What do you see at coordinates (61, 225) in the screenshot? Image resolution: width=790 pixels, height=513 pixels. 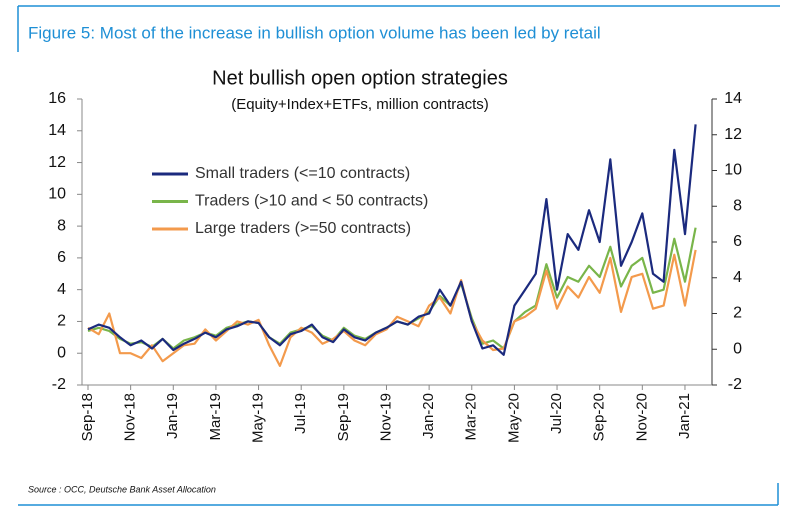 I see `y-tick-label: 8` at bounding box center [61, 225].